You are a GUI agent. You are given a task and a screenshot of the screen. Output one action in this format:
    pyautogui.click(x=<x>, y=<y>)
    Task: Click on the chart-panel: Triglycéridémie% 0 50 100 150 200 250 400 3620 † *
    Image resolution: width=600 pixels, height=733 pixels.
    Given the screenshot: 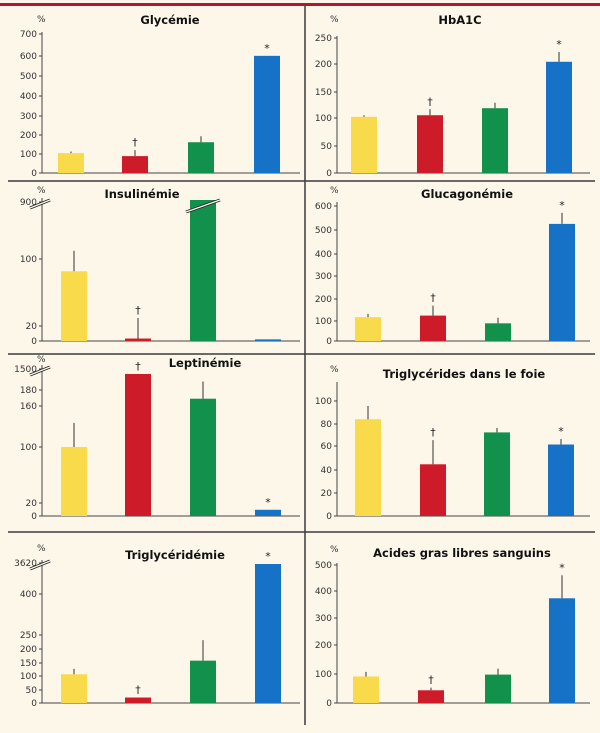 What is the action you would take?
    pyautogui.click(x=157, y=626)
    